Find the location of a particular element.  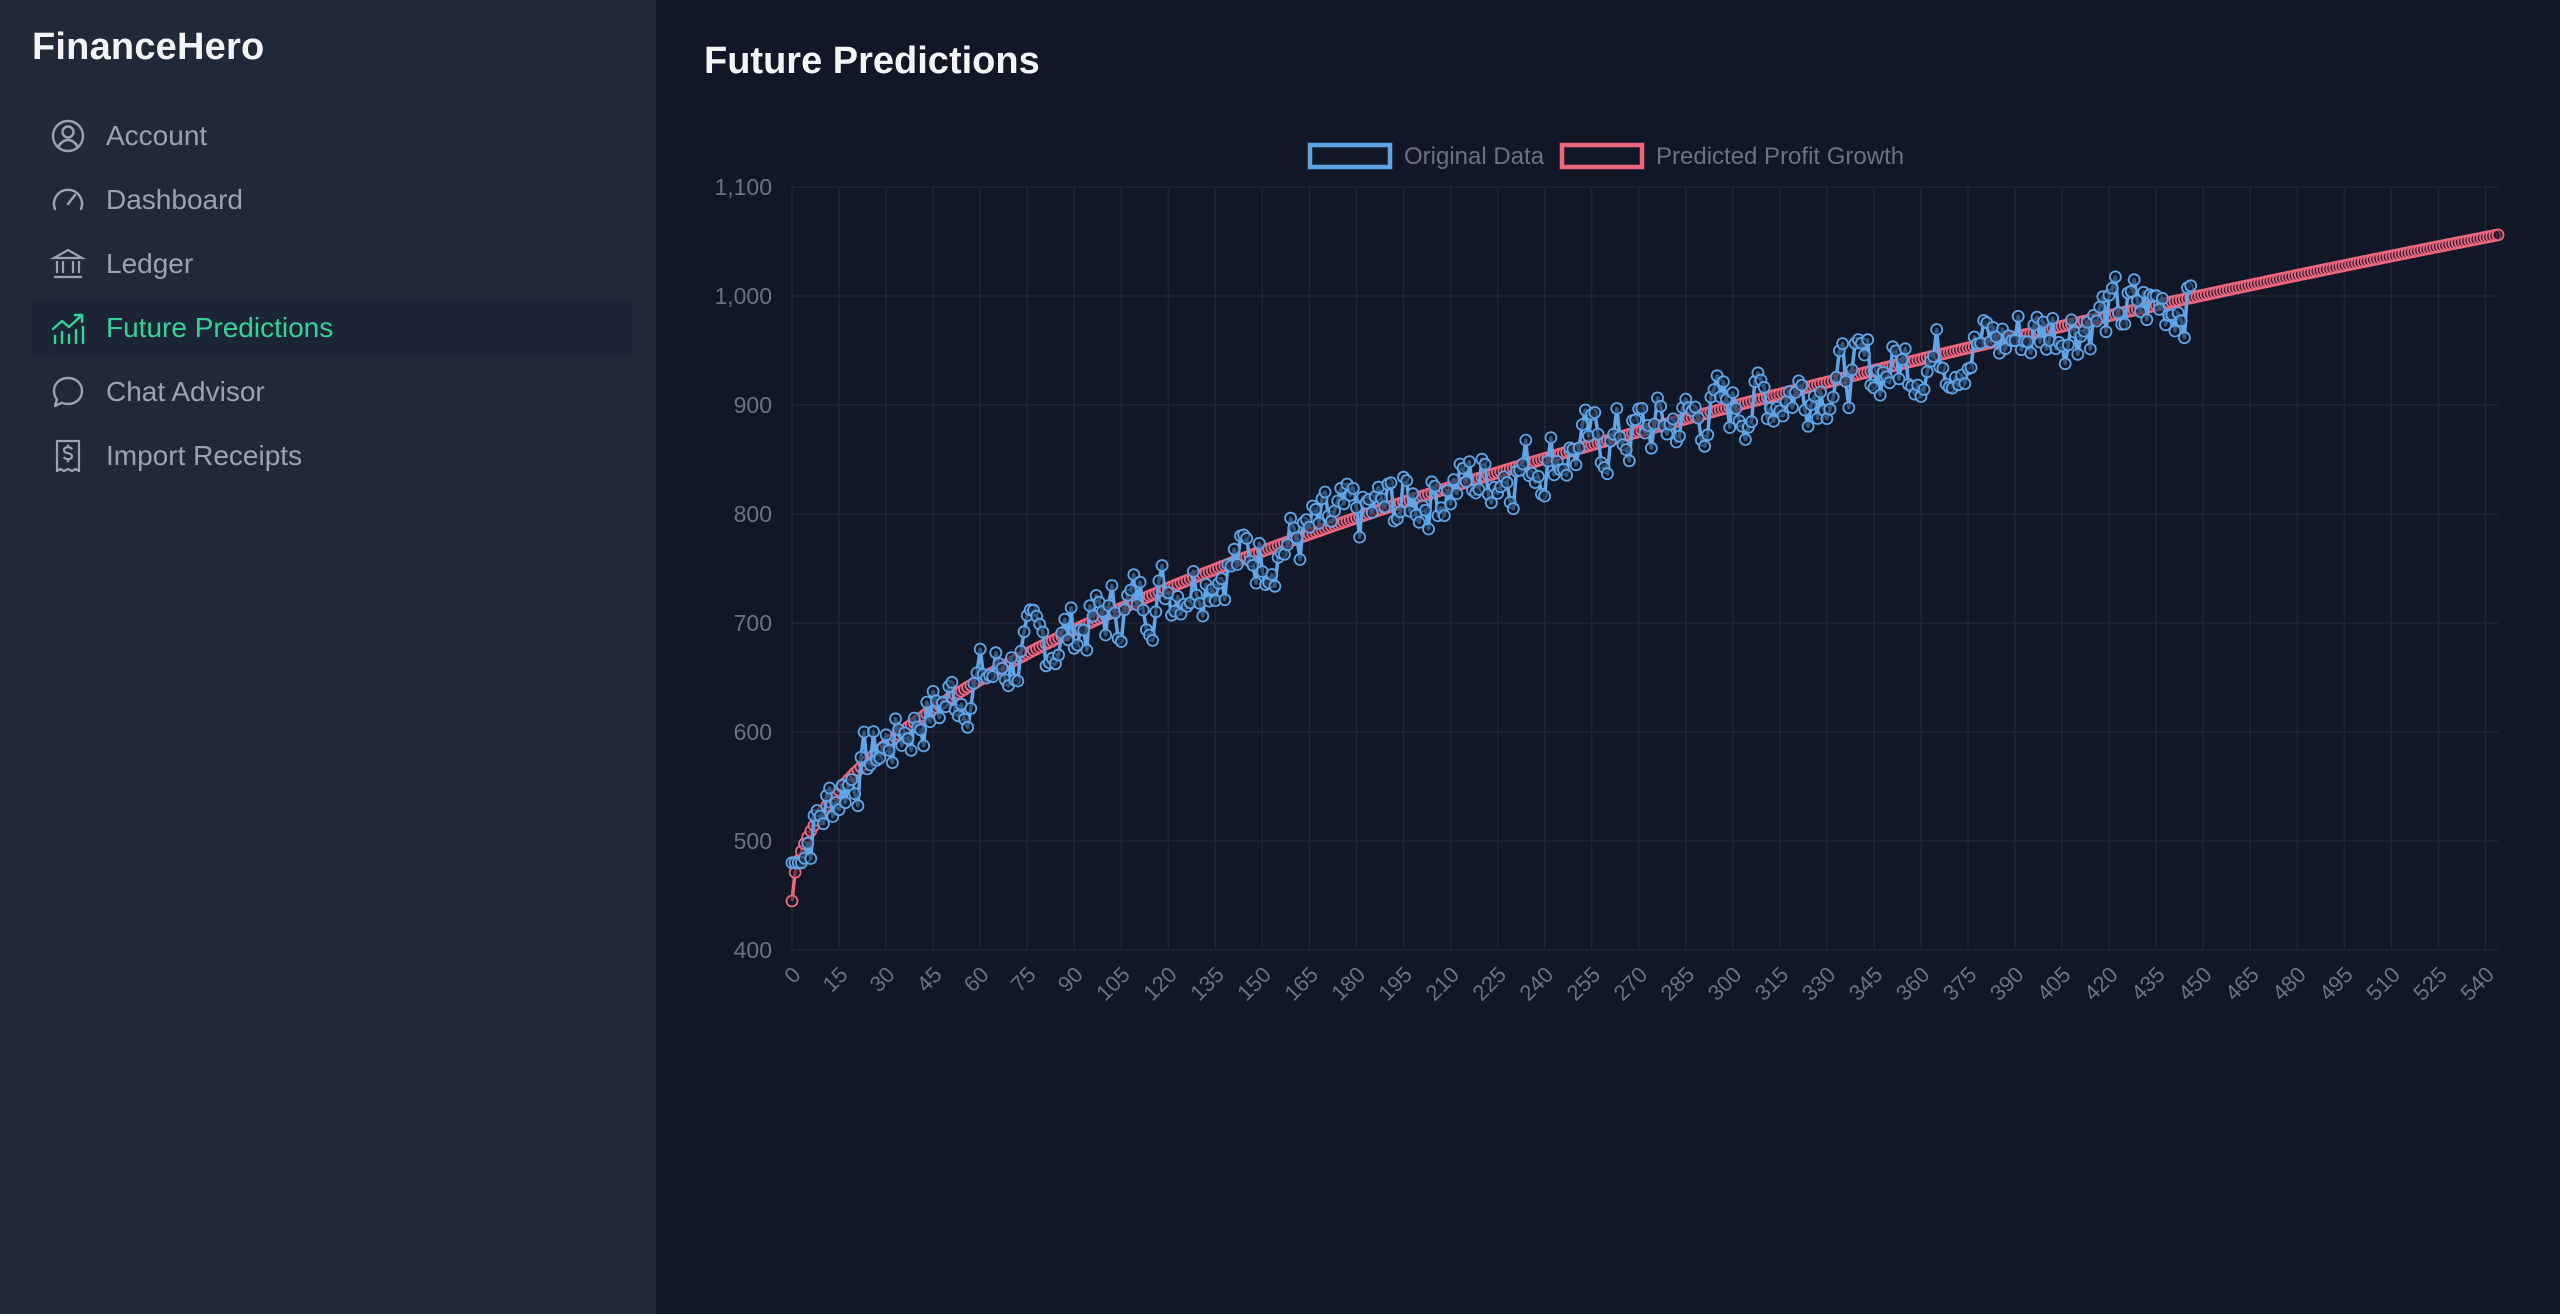

x-tick-label: 0 is located at coordinates (792, 975).